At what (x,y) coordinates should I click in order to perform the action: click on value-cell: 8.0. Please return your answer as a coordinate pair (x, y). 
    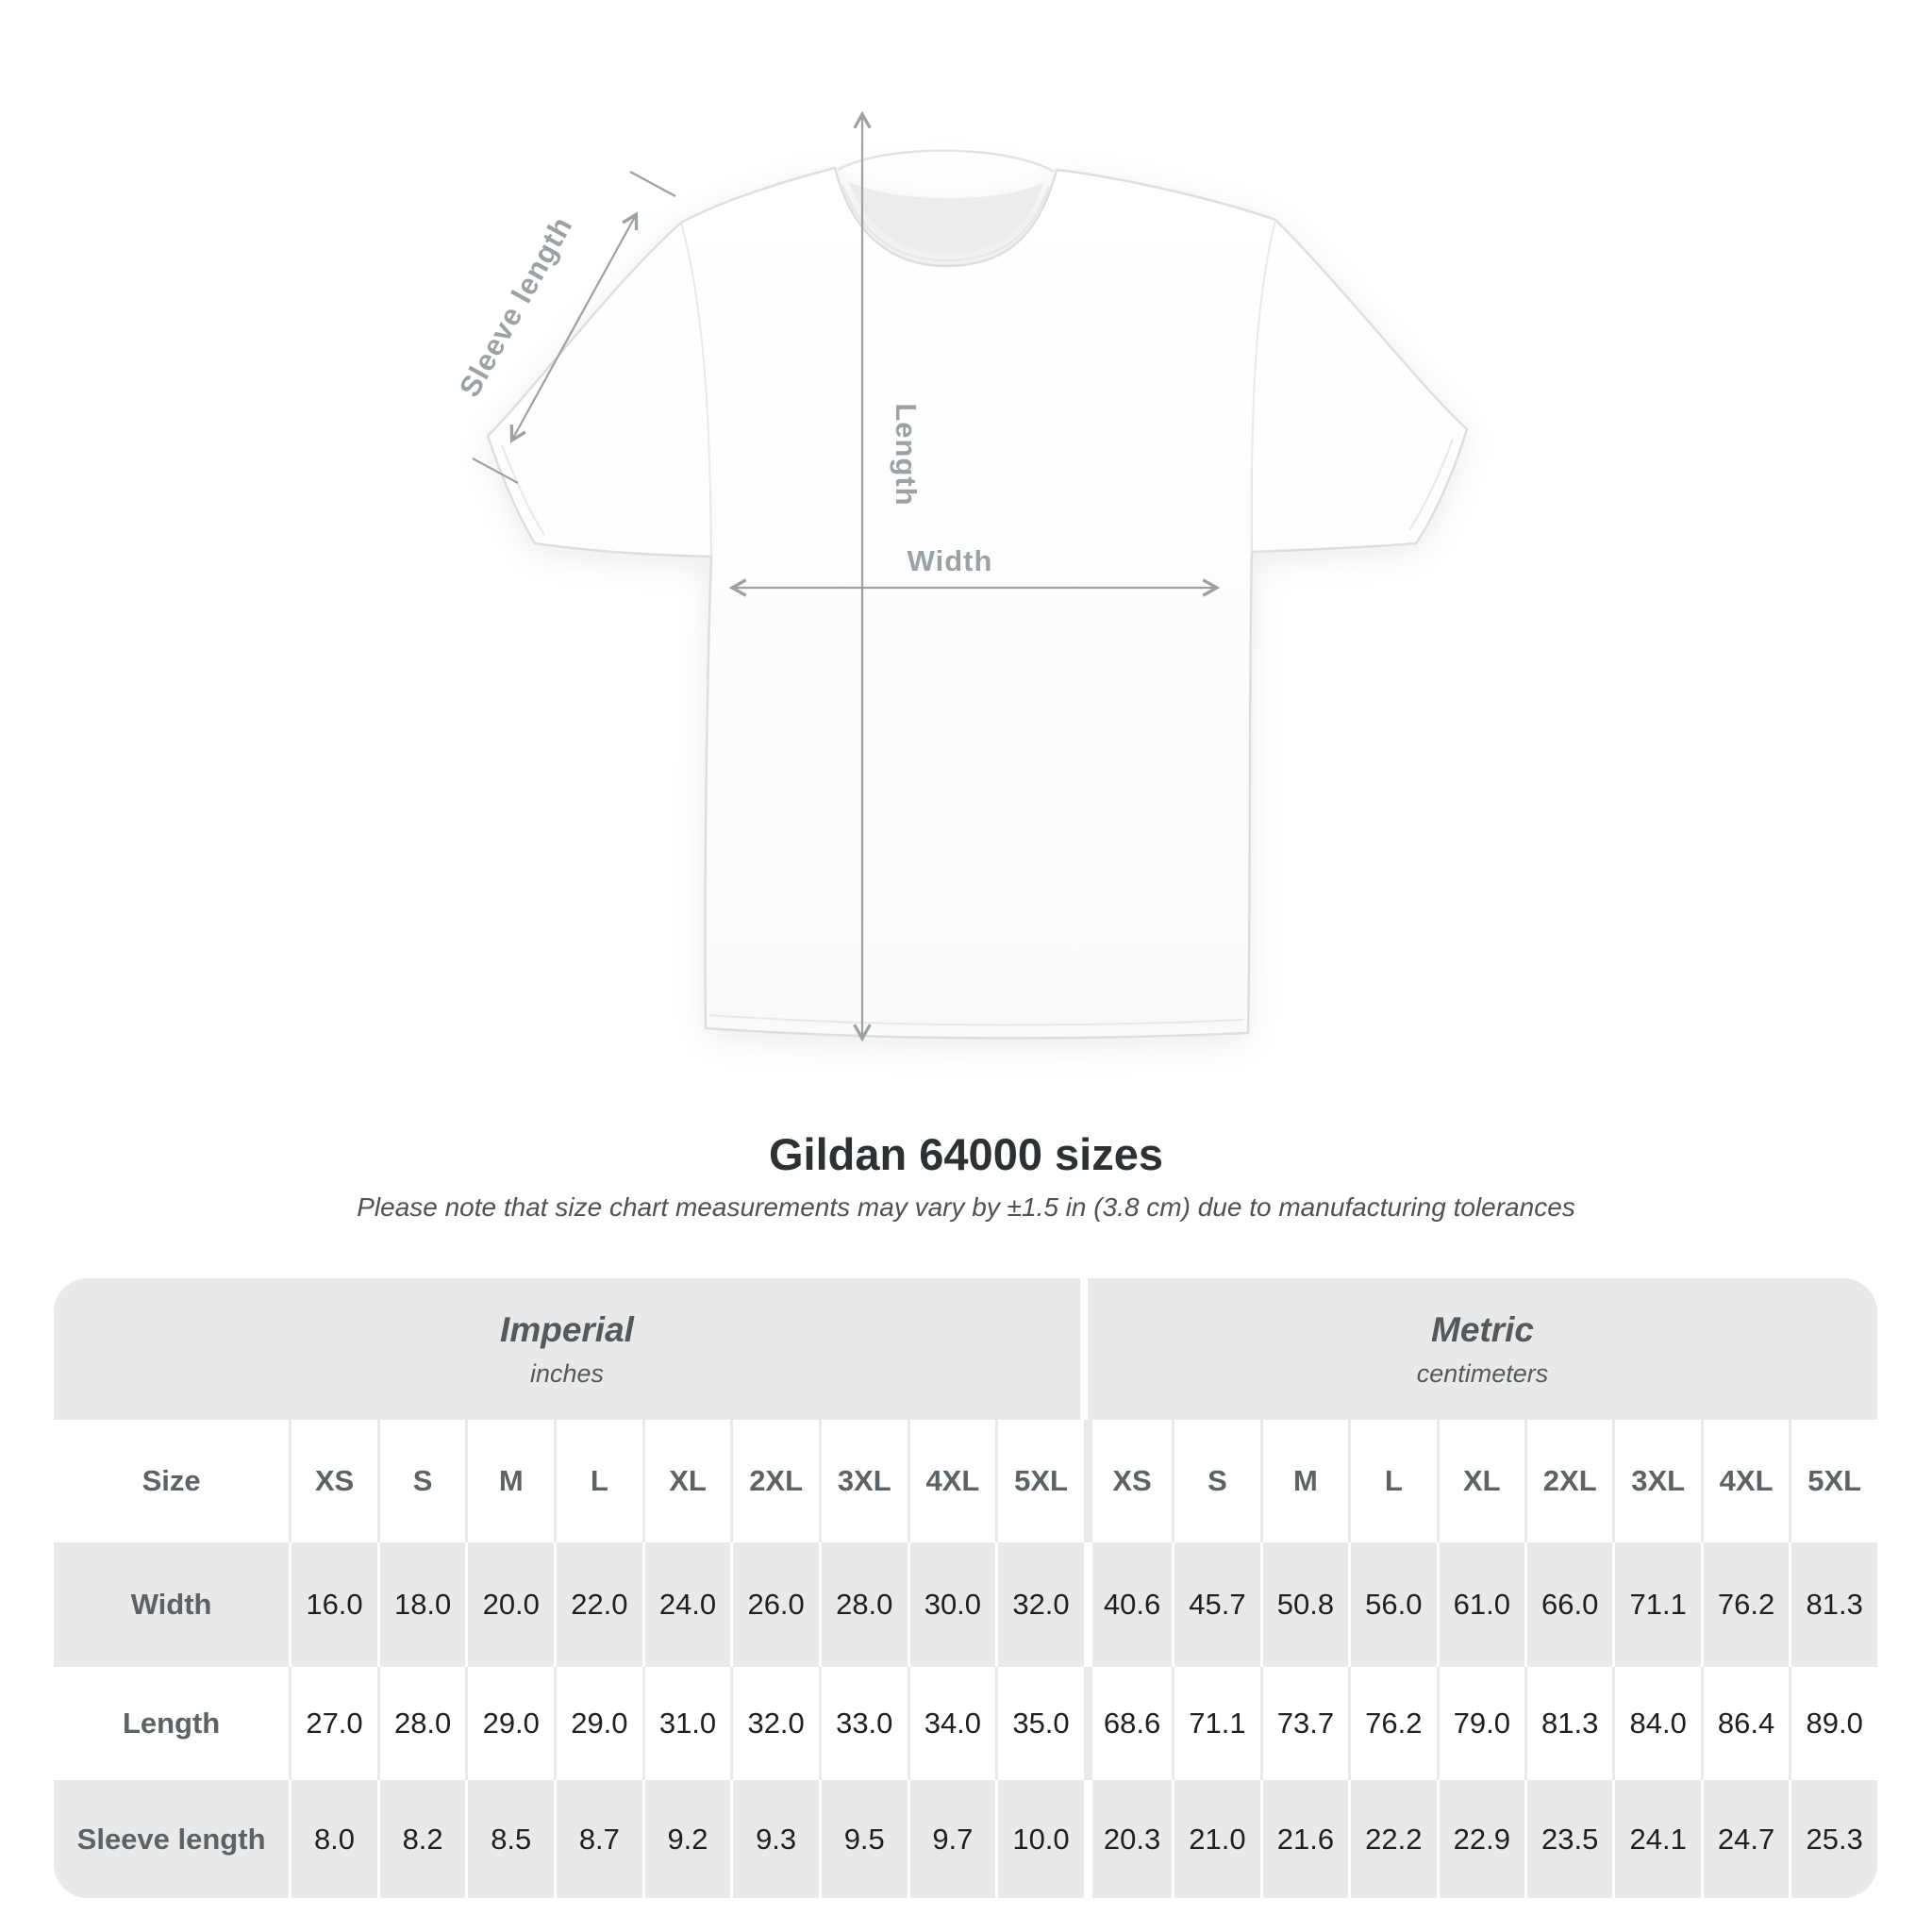
    Looking at the image, I should click on (333, 1839).